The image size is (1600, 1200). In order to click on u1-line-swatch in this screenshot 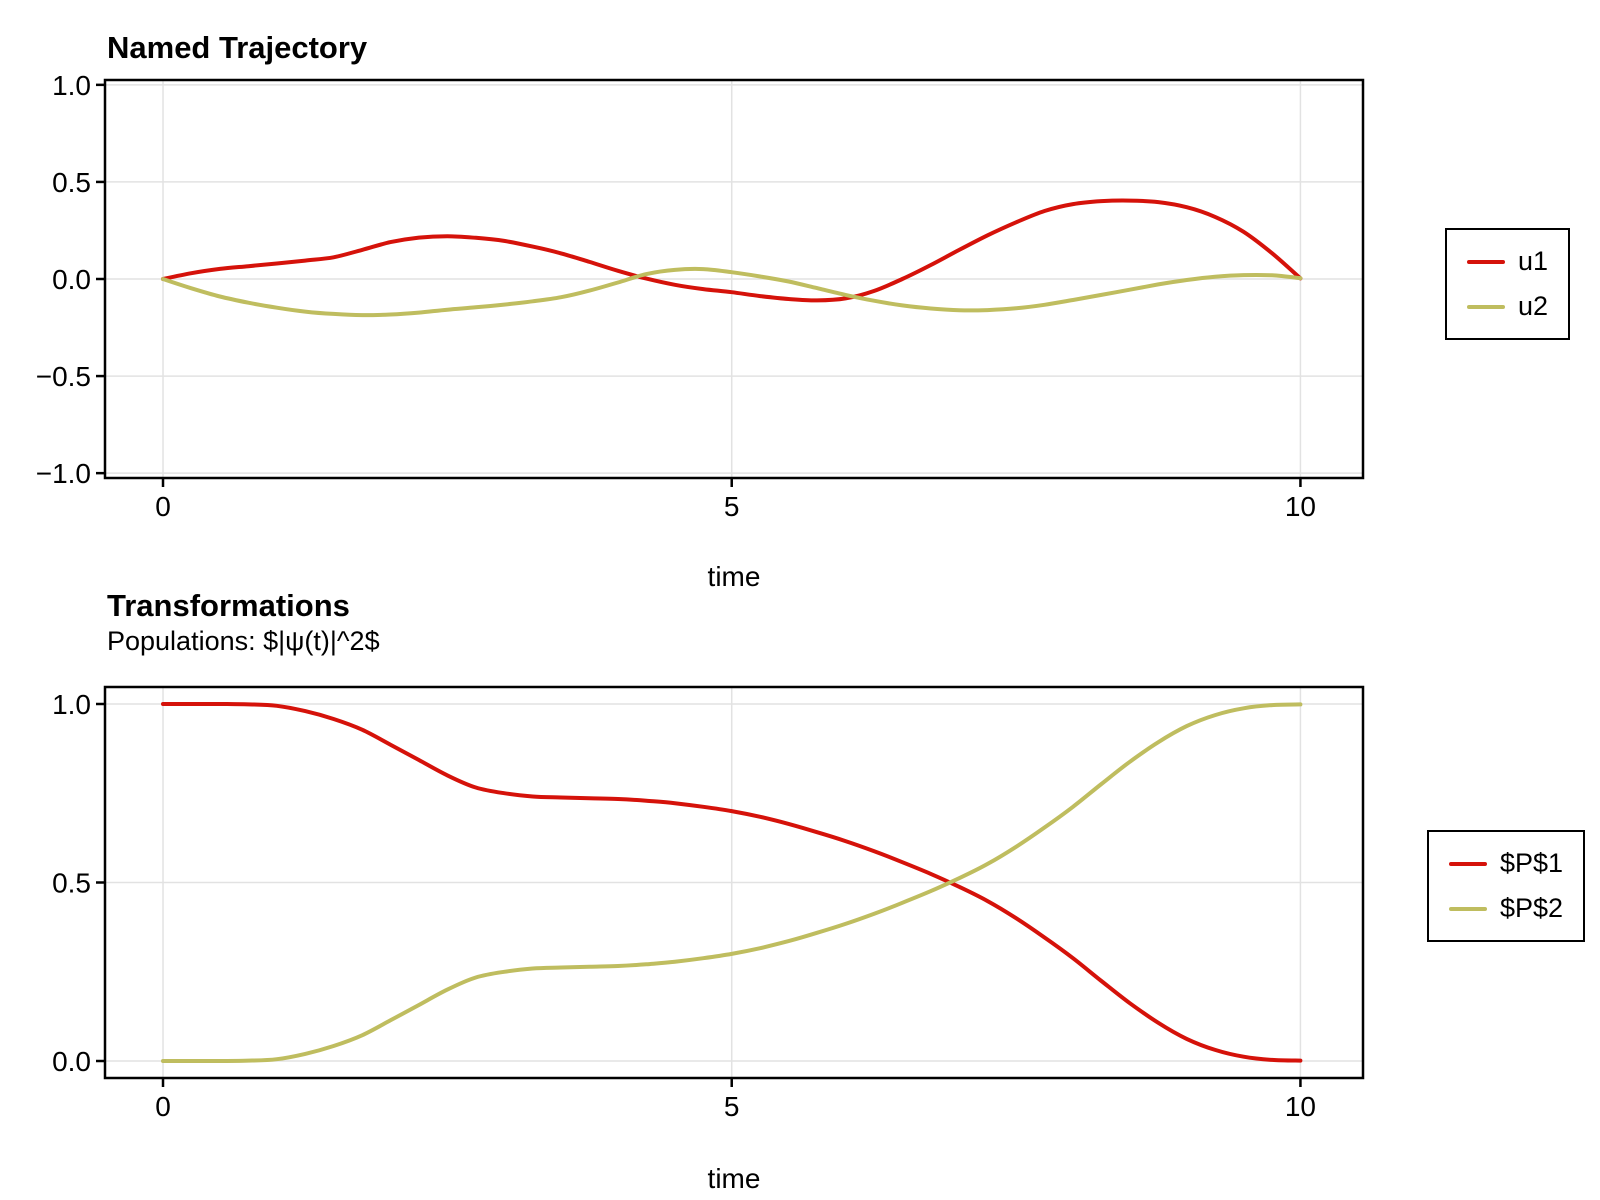, I will do `click(1486, 261)`.